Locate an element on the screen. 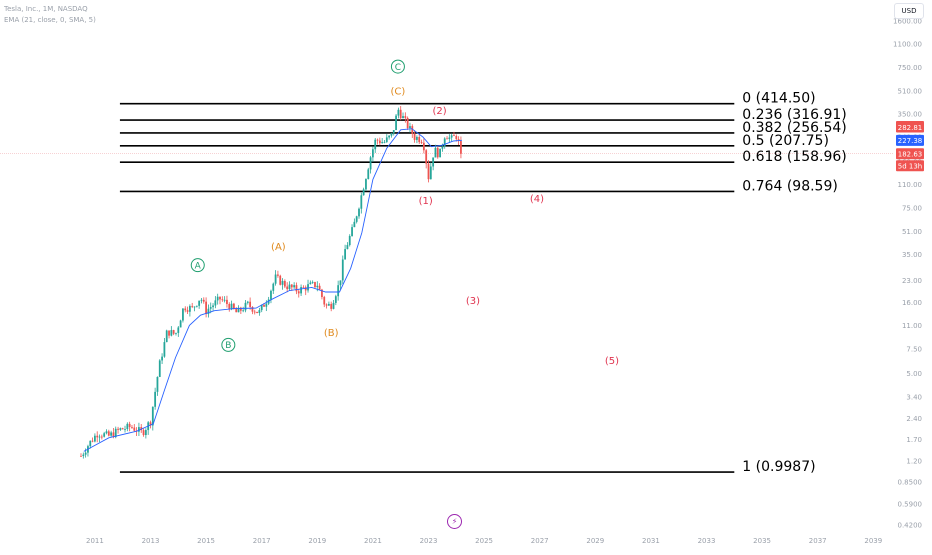  fib-level-label: 0.618 (158.96) is located at coordinates (794, 157).